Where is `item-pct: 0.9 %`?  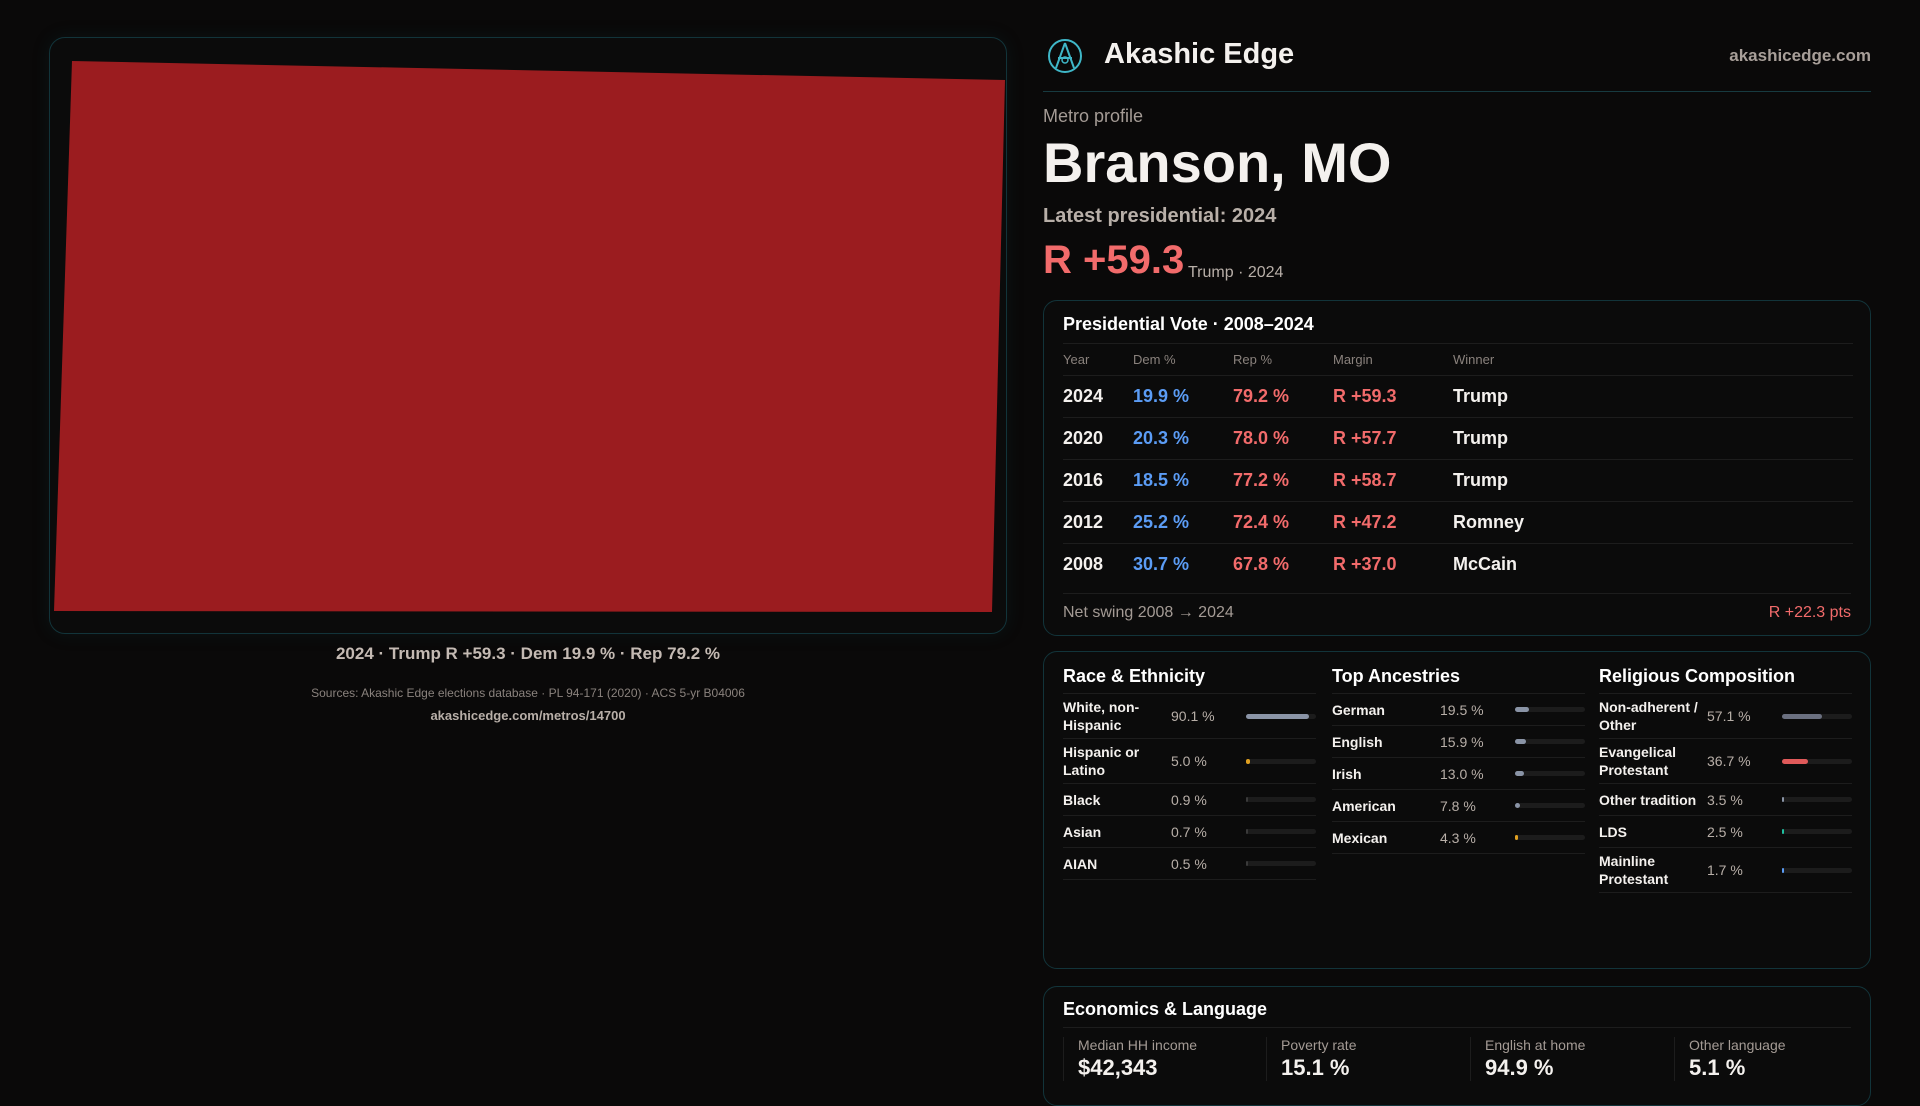 item-pct: 0.9 % is located at coordinates (1189, 799).